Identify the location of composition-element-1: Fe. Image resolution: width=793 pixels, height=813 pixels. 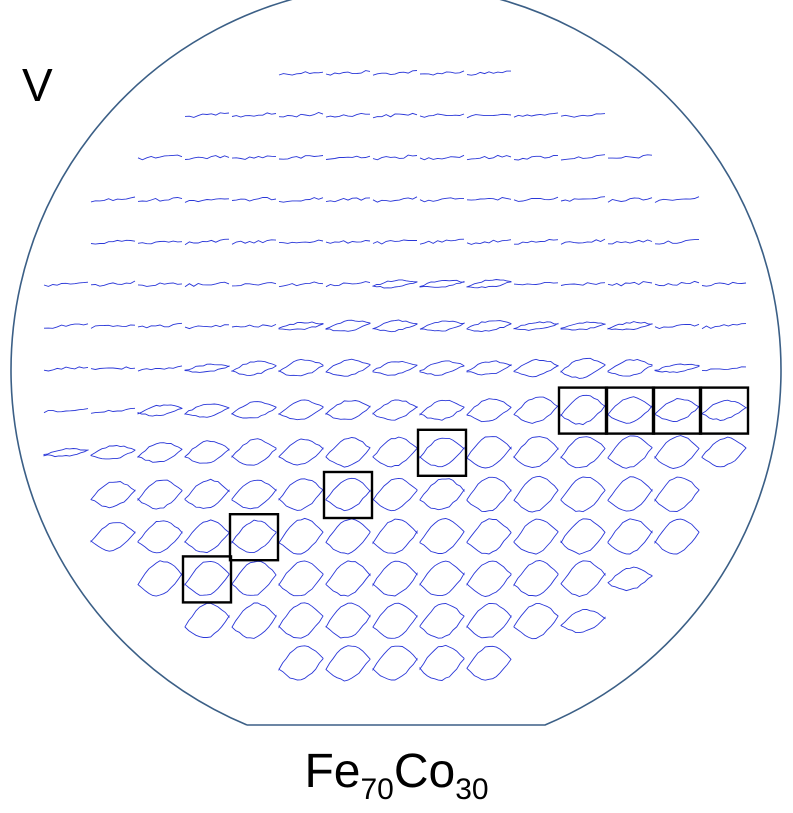
(332, 771).